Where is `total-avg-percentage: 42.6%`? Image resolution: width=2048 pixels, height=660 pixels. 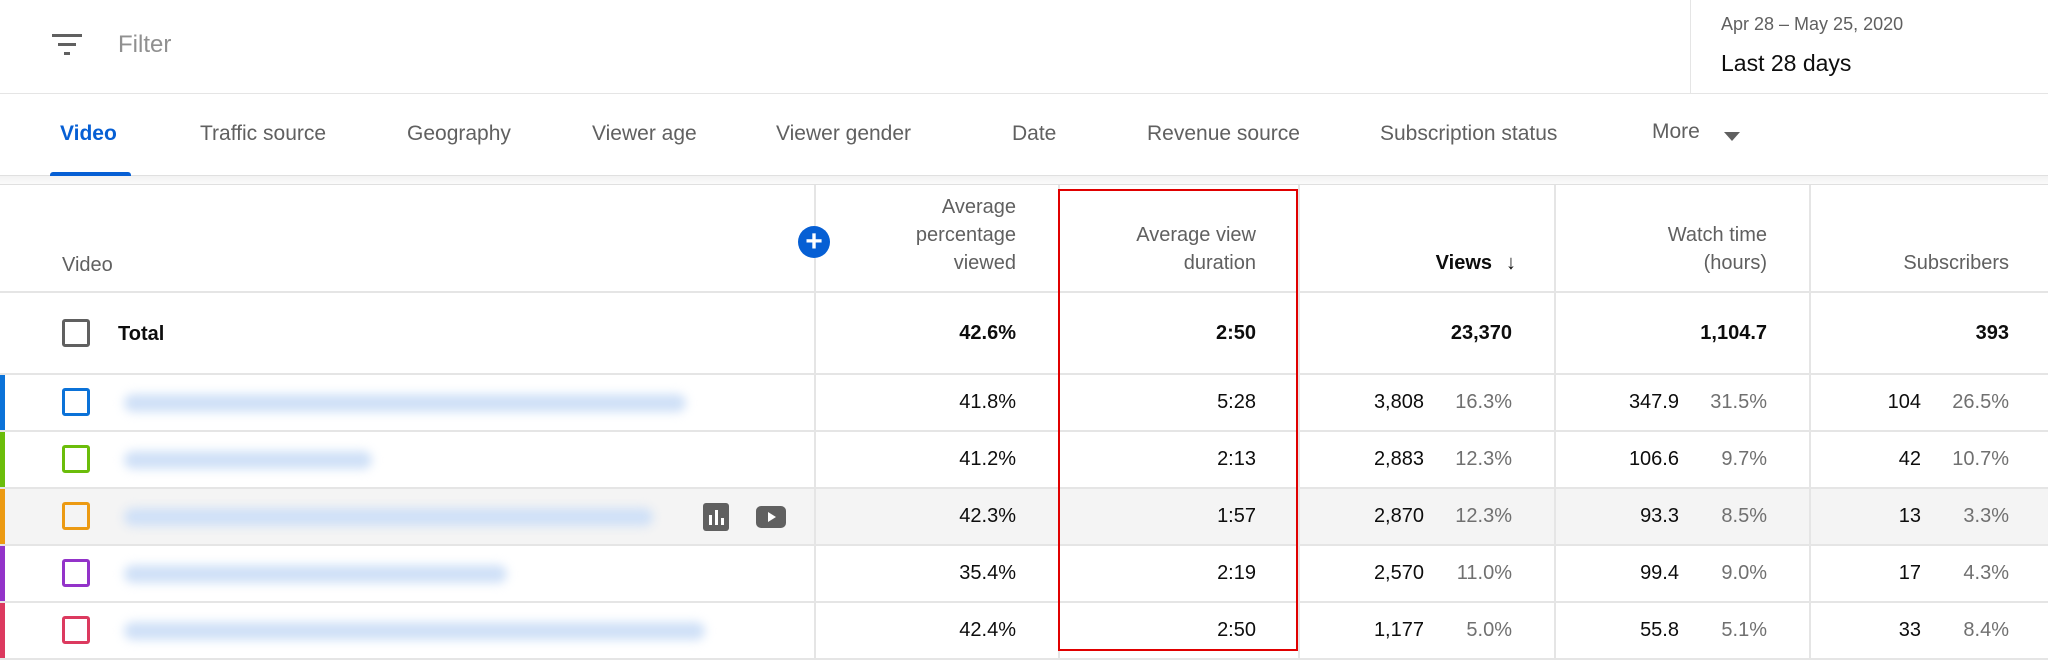
total-avg-percentage: 42.6% is located at coordinates (936, 333).